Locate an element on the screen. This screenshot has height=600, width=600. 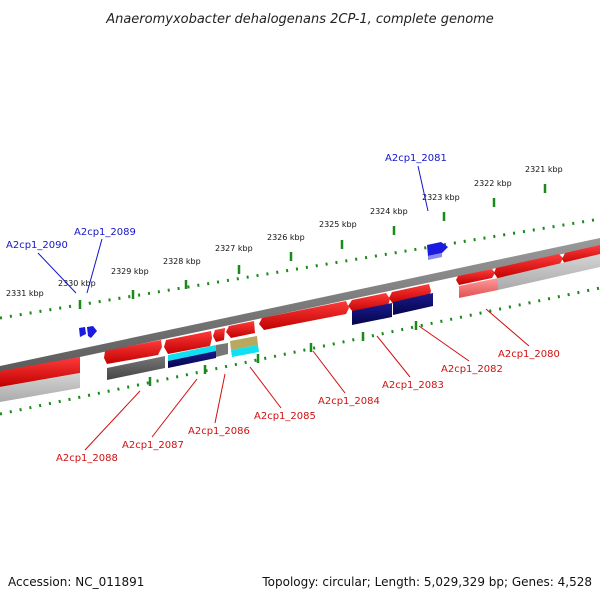
inner-tick-marks is located at coordinates (283, 353).